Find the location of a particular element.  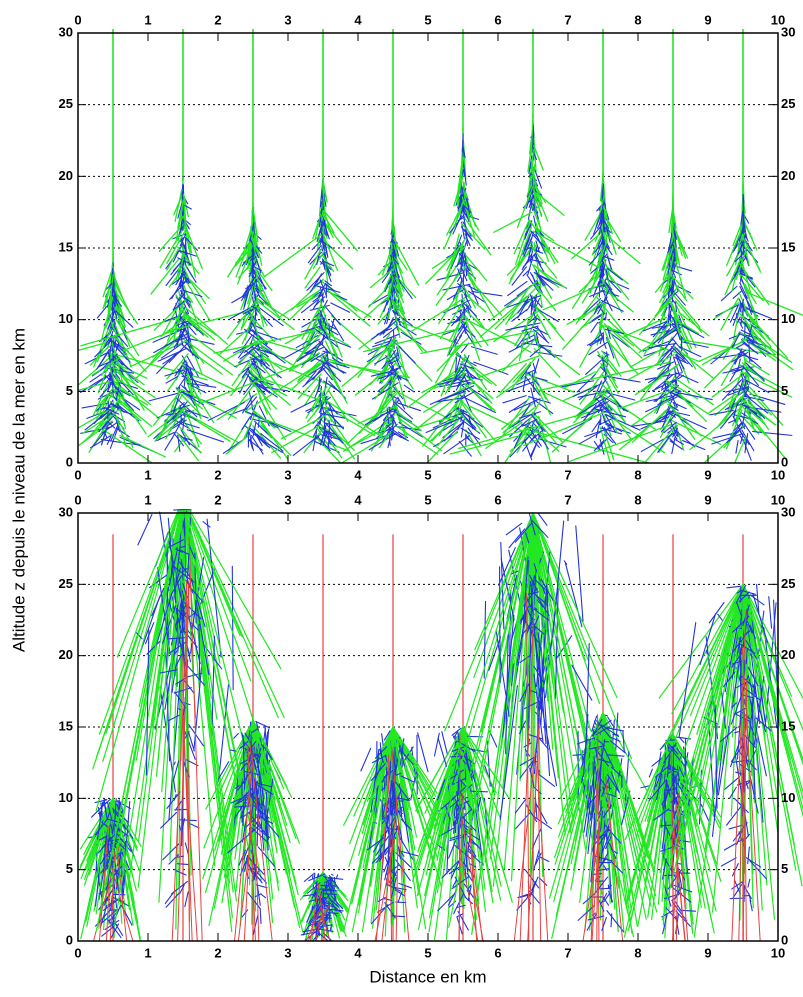

x-axis-label: Distance en km is located at coordinates (427, 976).